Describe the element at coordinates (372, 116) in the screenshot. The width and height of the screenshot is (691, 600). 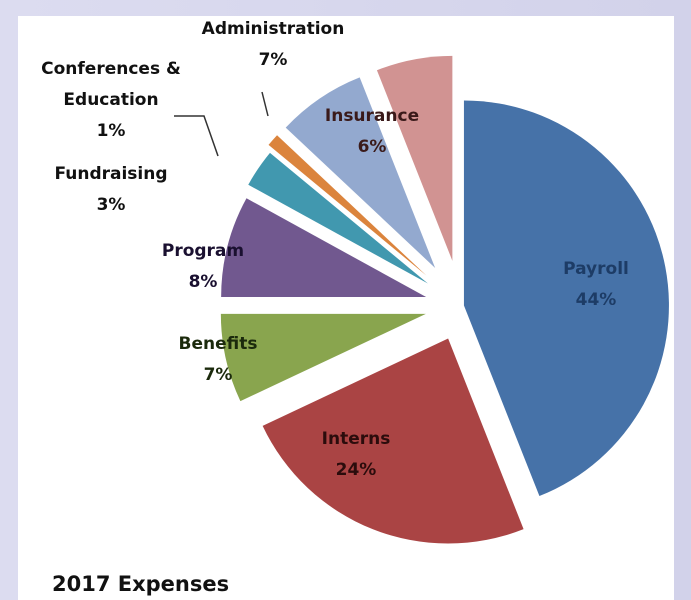
I see `slice-name-insurance: Insurance` at that location.